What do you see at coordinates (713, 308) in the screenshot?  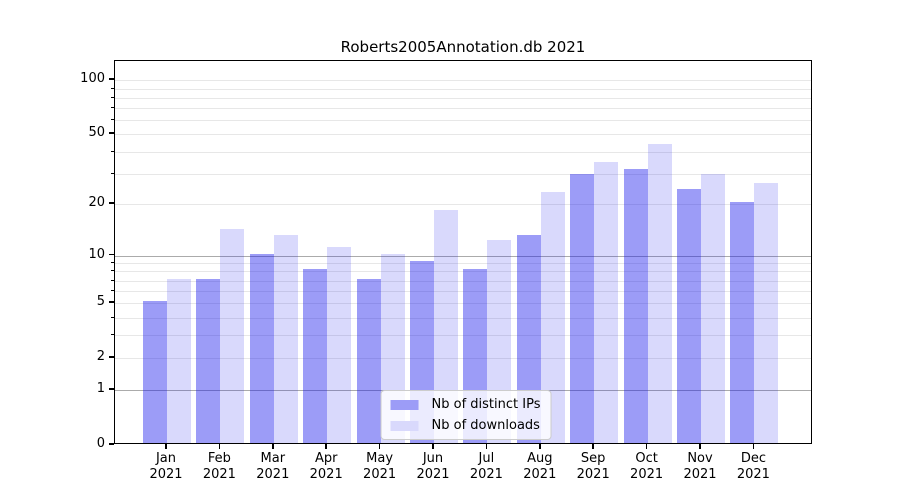 I see `bar-downloads-nov` at bounding box center [713, 308].